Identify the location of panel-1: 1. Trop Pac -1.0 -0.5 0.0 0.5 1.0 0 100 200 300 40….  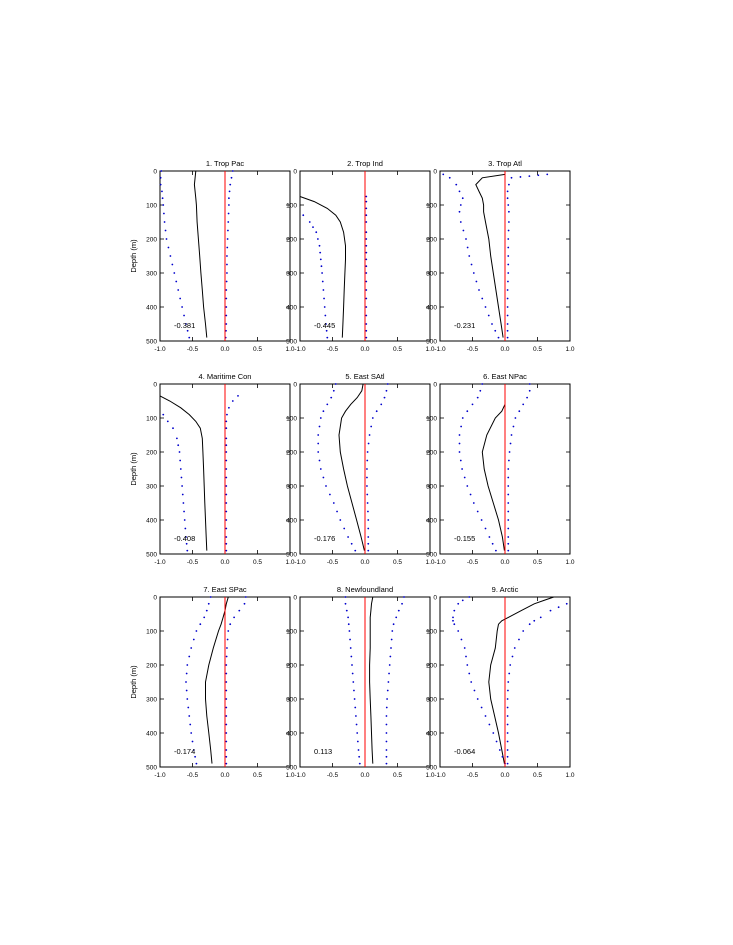
(212, 256).